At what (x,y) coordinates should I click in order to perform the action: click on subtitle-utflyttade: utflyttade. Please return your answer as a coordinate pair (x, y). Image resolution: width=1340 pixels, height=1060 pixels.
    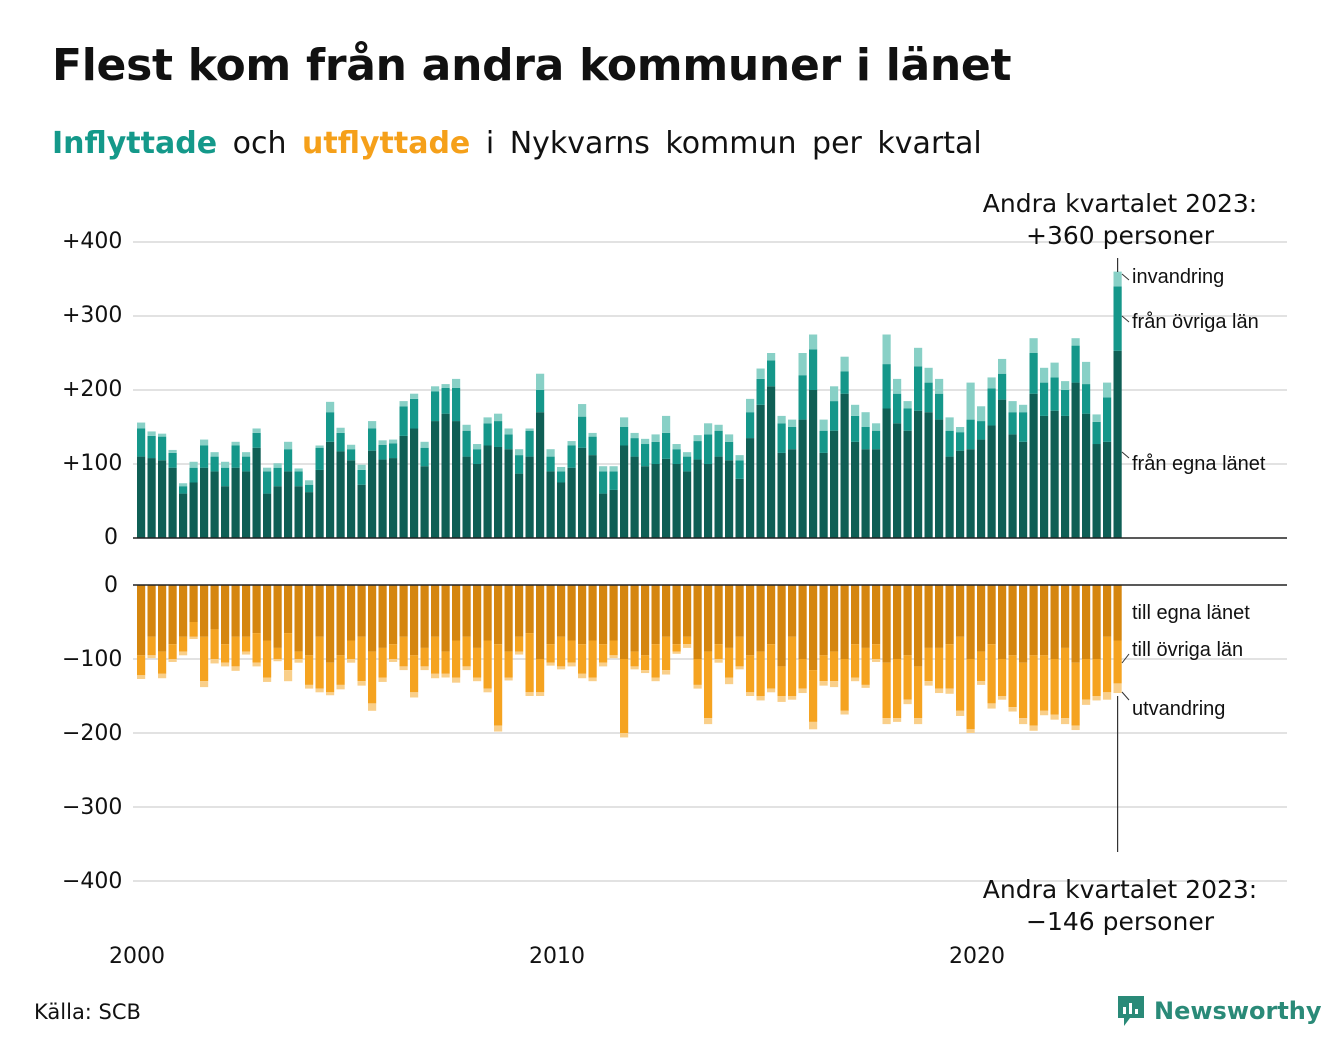
    Looking at the image, I should click on (386, 143).